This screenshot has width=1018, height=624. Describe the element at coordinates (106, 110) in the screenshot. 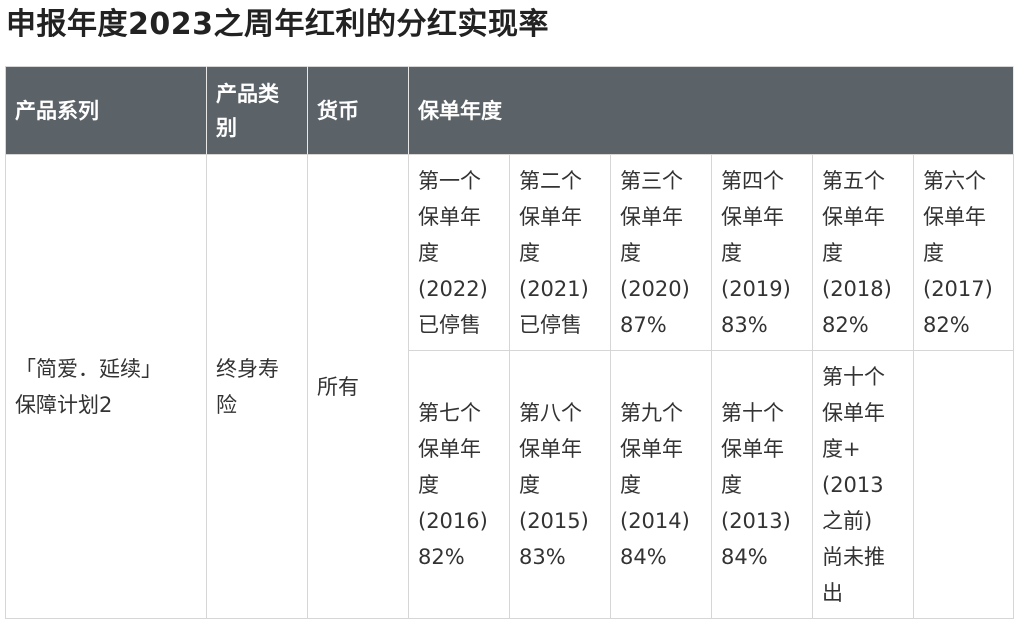

I see `header-product-series: 产品系列` at that location.